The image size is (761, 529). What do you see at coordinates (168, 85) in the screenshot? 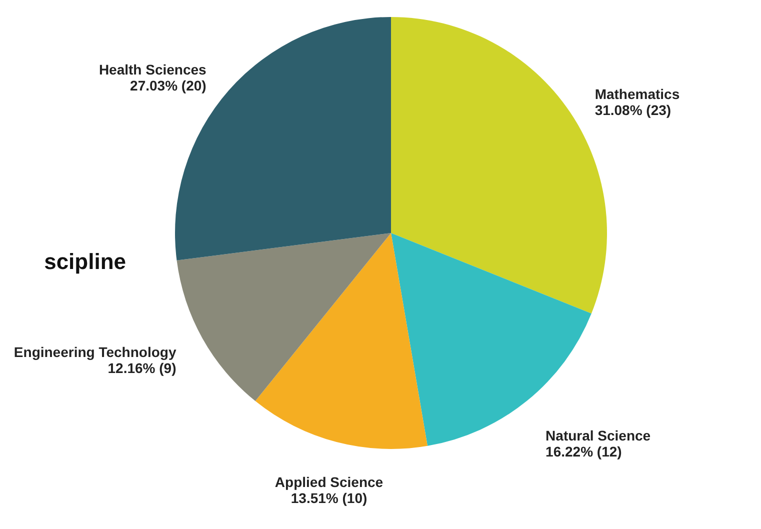
I see `data-label: 27.03% (20)` at bounding box center [168, 85].